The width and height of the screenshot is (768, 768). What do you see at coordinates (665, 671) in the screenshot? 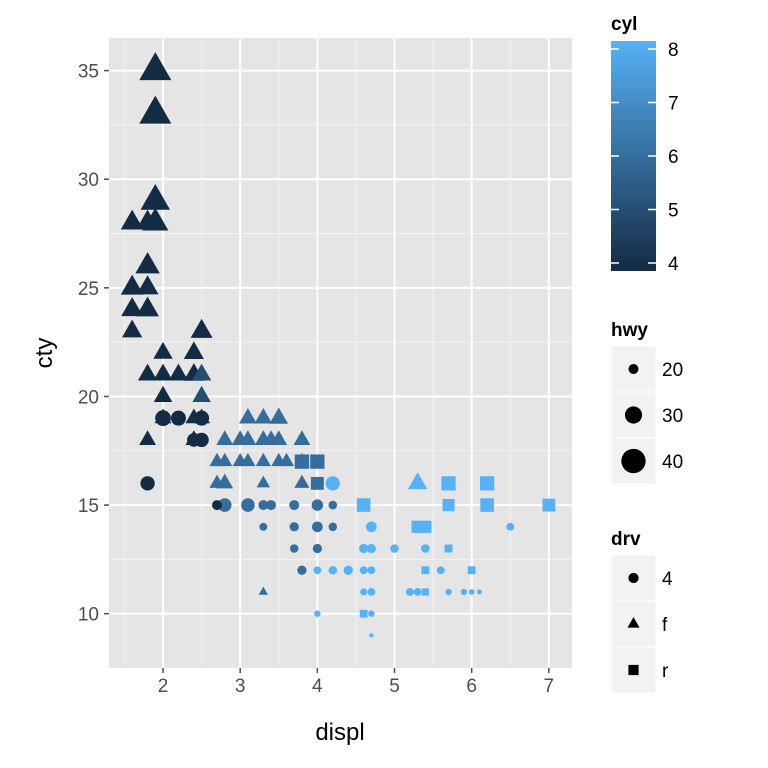
I see `legend-key-label: r` at bounding box center [665, 671].